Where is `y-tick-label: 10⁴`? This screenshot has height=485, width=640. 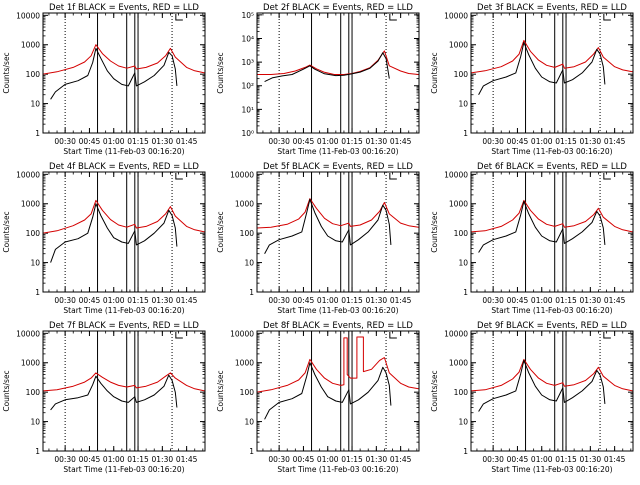 y-tick-label: 10⁴ is located at coordinates (247, 38).